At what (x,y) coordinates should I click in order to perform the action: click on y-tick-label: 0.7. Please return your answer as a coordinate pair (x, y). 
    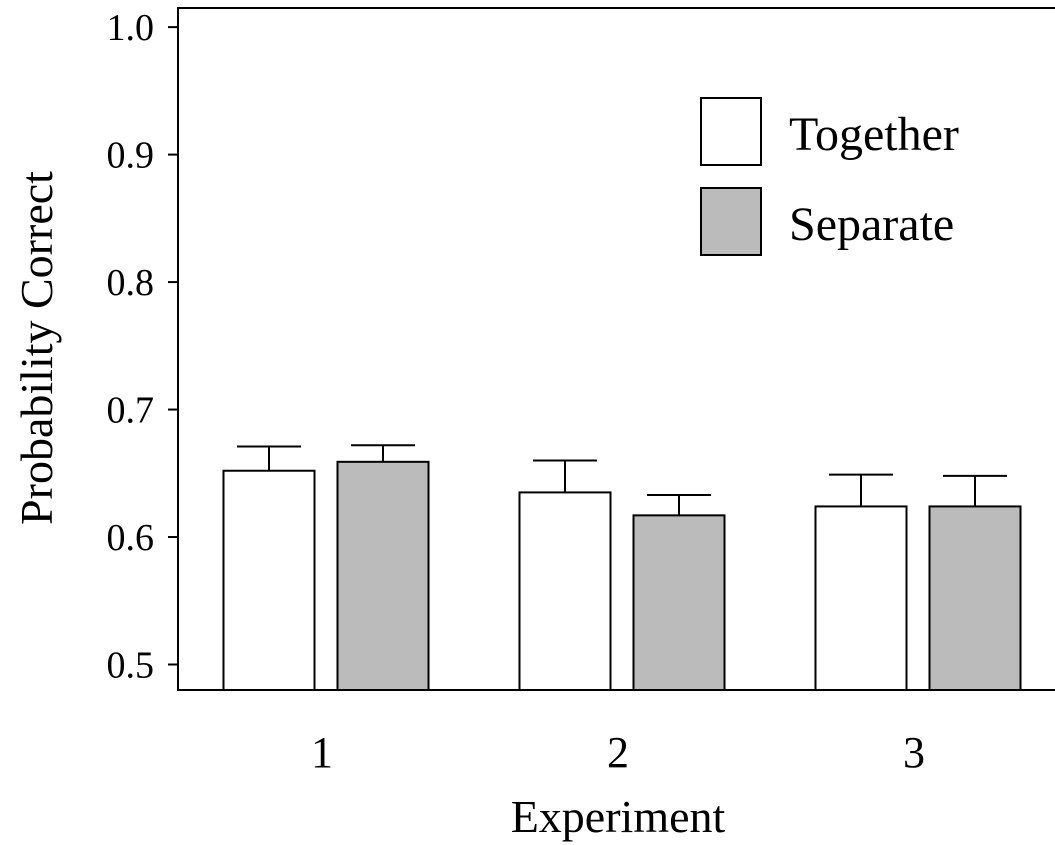
    Looking at the image, I should click on (131, 411).